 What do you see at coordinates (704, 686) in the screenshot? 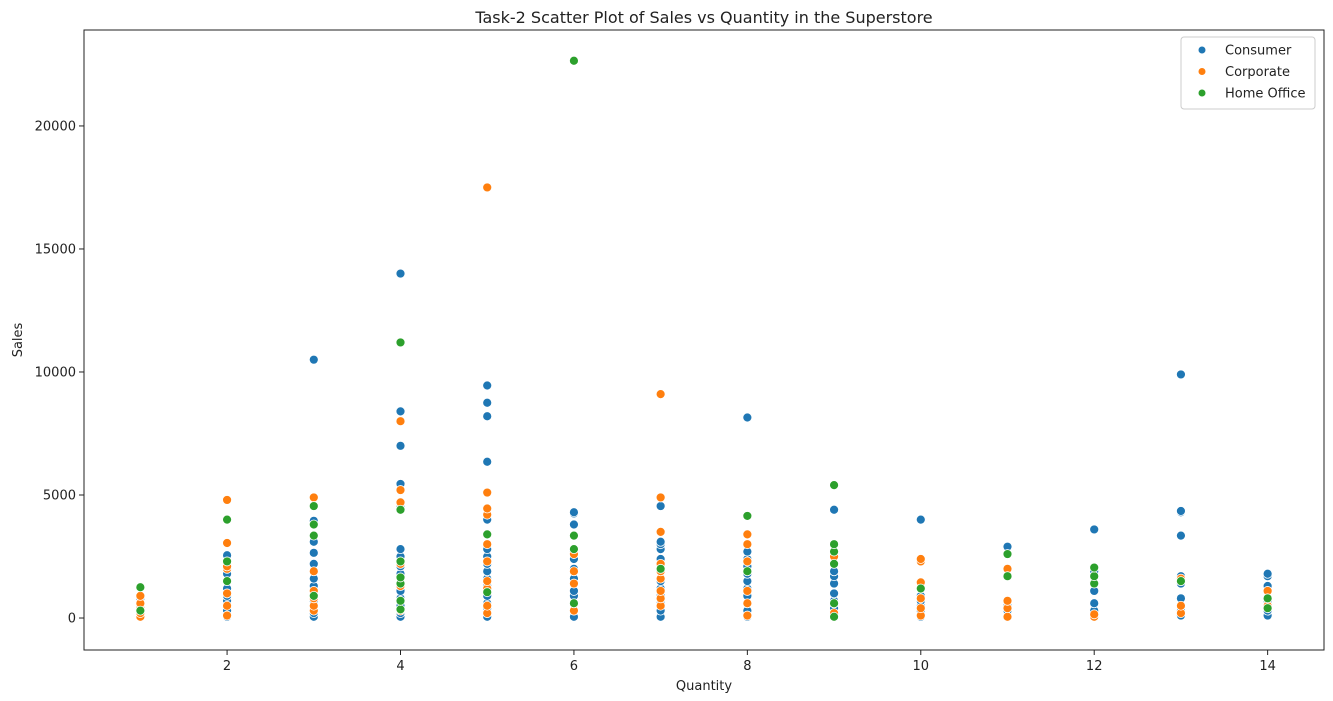
I see `x-axis-label: Quantity` at bounding box center [704, 686].